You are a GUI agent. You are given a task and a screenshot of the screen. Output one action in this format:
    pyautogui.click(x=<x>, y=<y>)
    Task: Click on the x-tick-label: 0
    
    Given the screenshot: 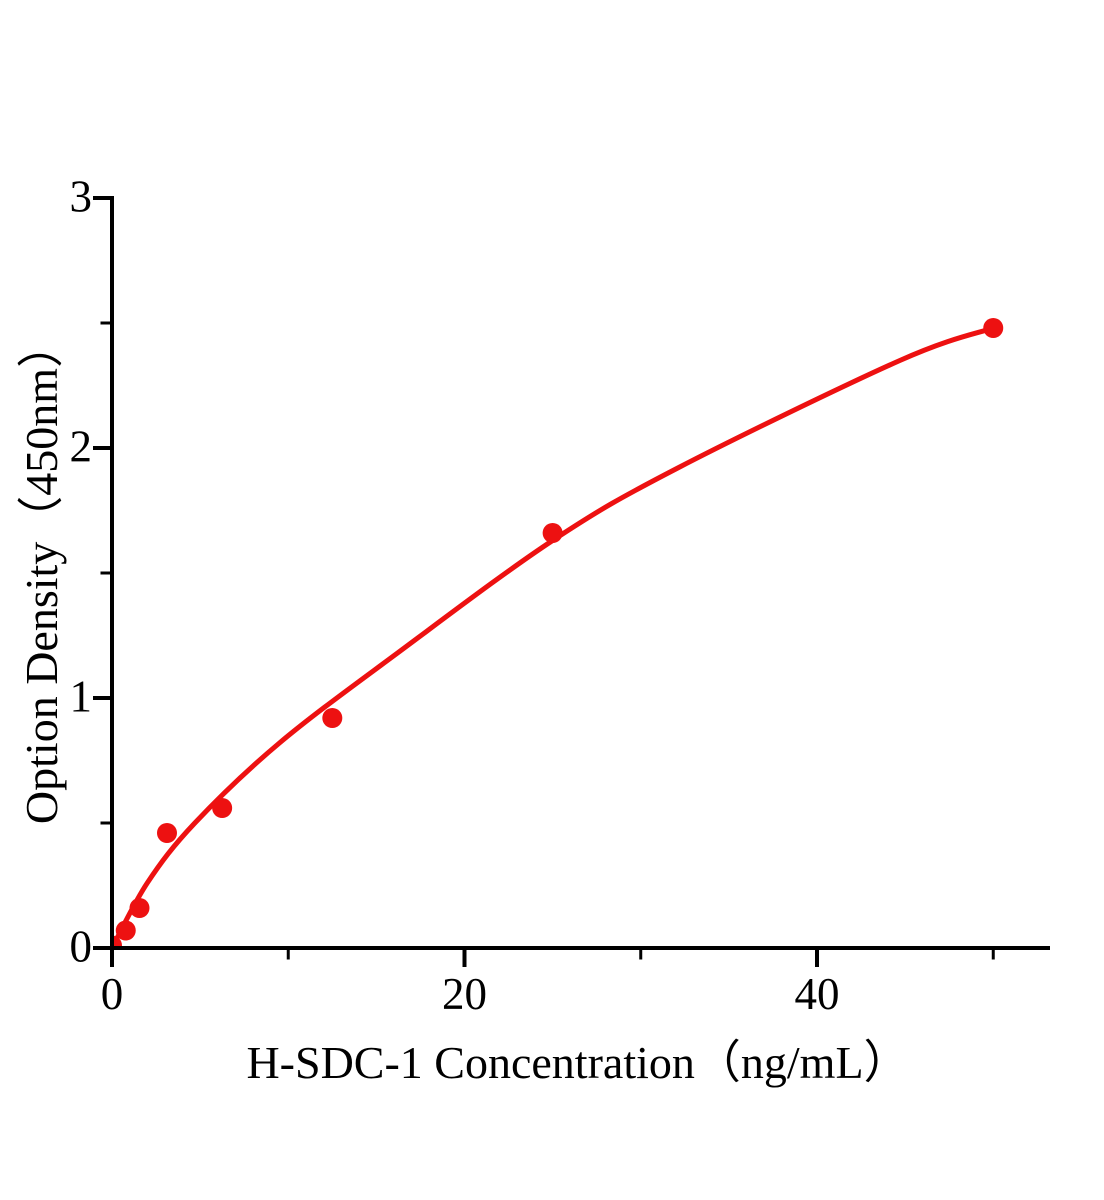 What is the action you would take?
    pyautogui.click(x=112, y=994)
    